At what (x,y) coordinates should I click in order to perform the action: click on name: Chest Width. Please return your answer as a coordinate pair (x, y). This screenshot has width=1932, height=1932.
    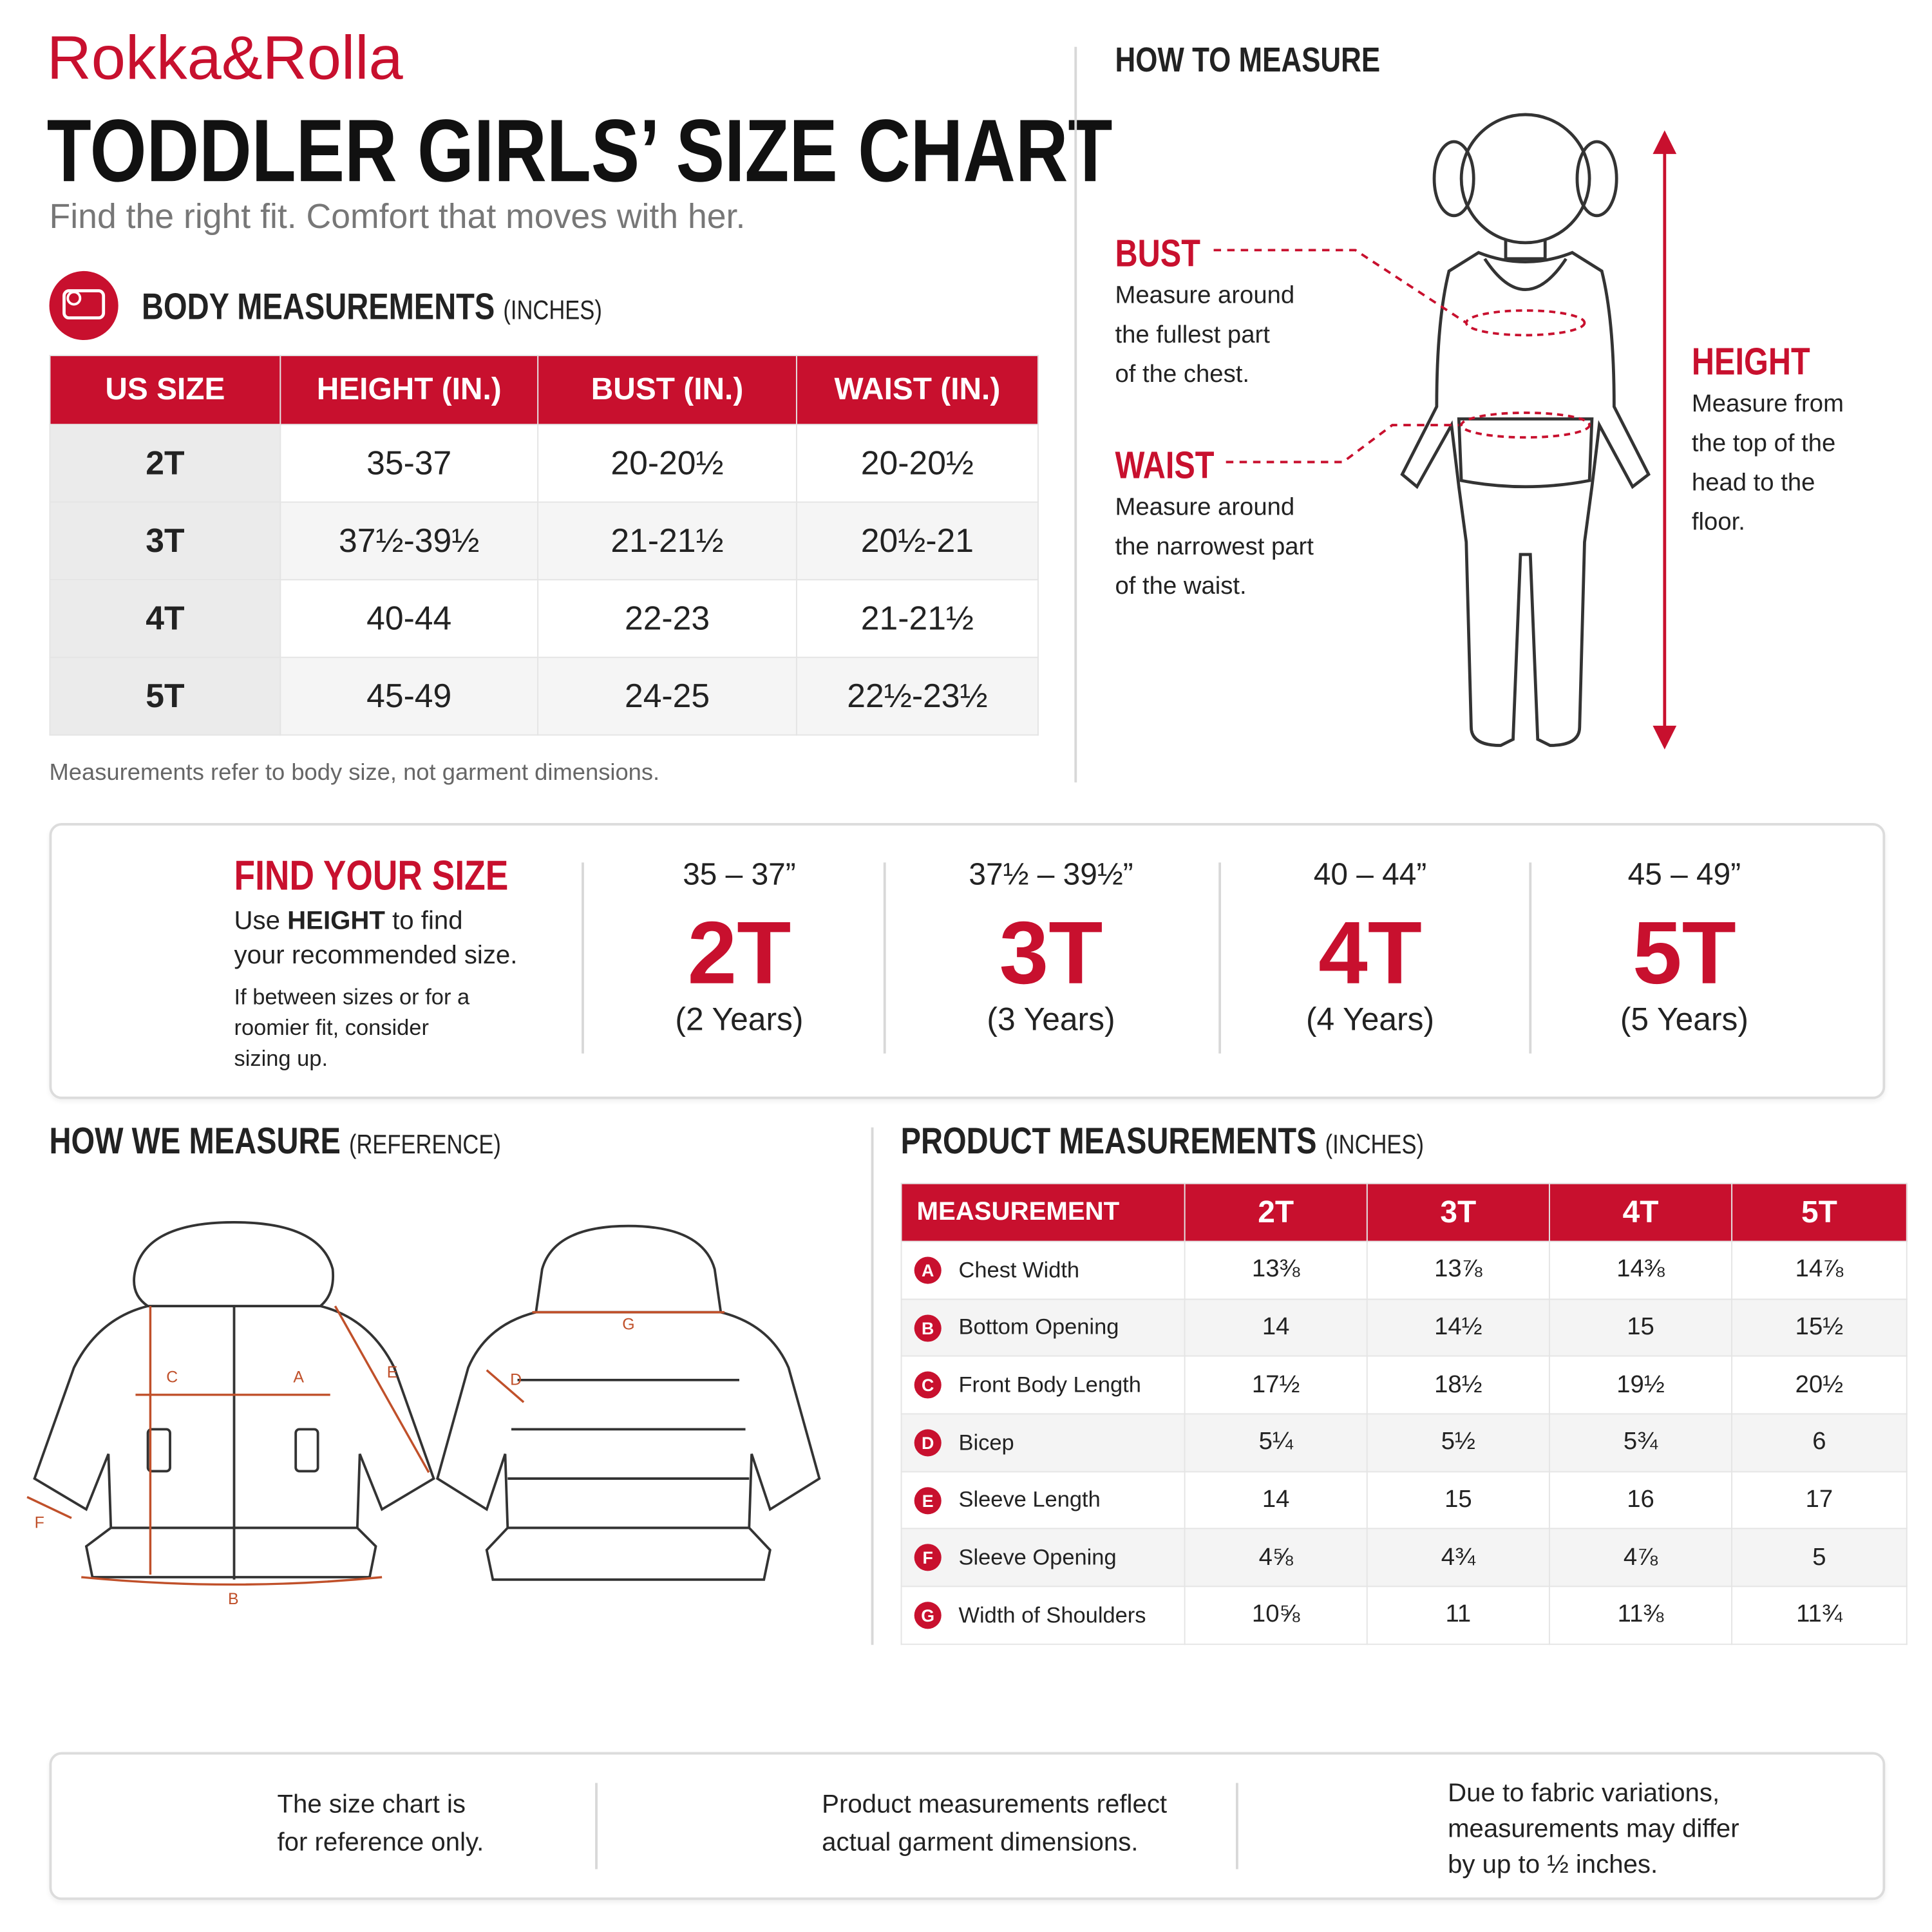
    Looking at the image, I should click on (1019, 1269).